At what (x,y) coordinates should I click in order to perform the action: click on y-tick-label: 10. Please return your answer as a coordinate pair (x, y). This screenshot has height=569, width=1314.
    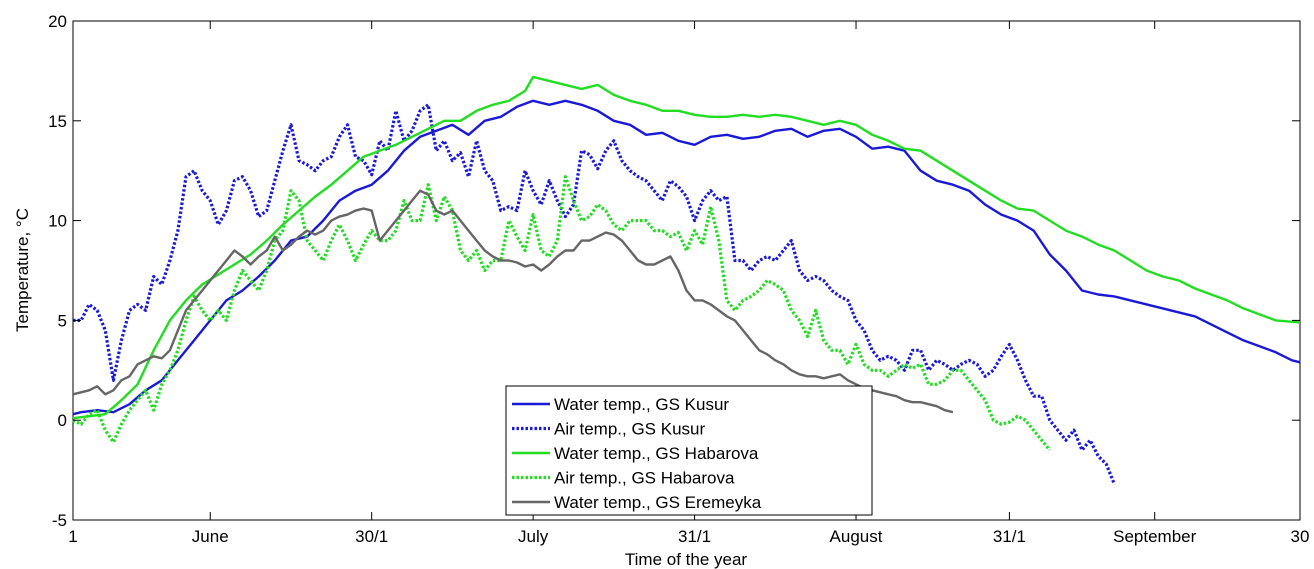
    Looking at the image, I should click on (57, 221).